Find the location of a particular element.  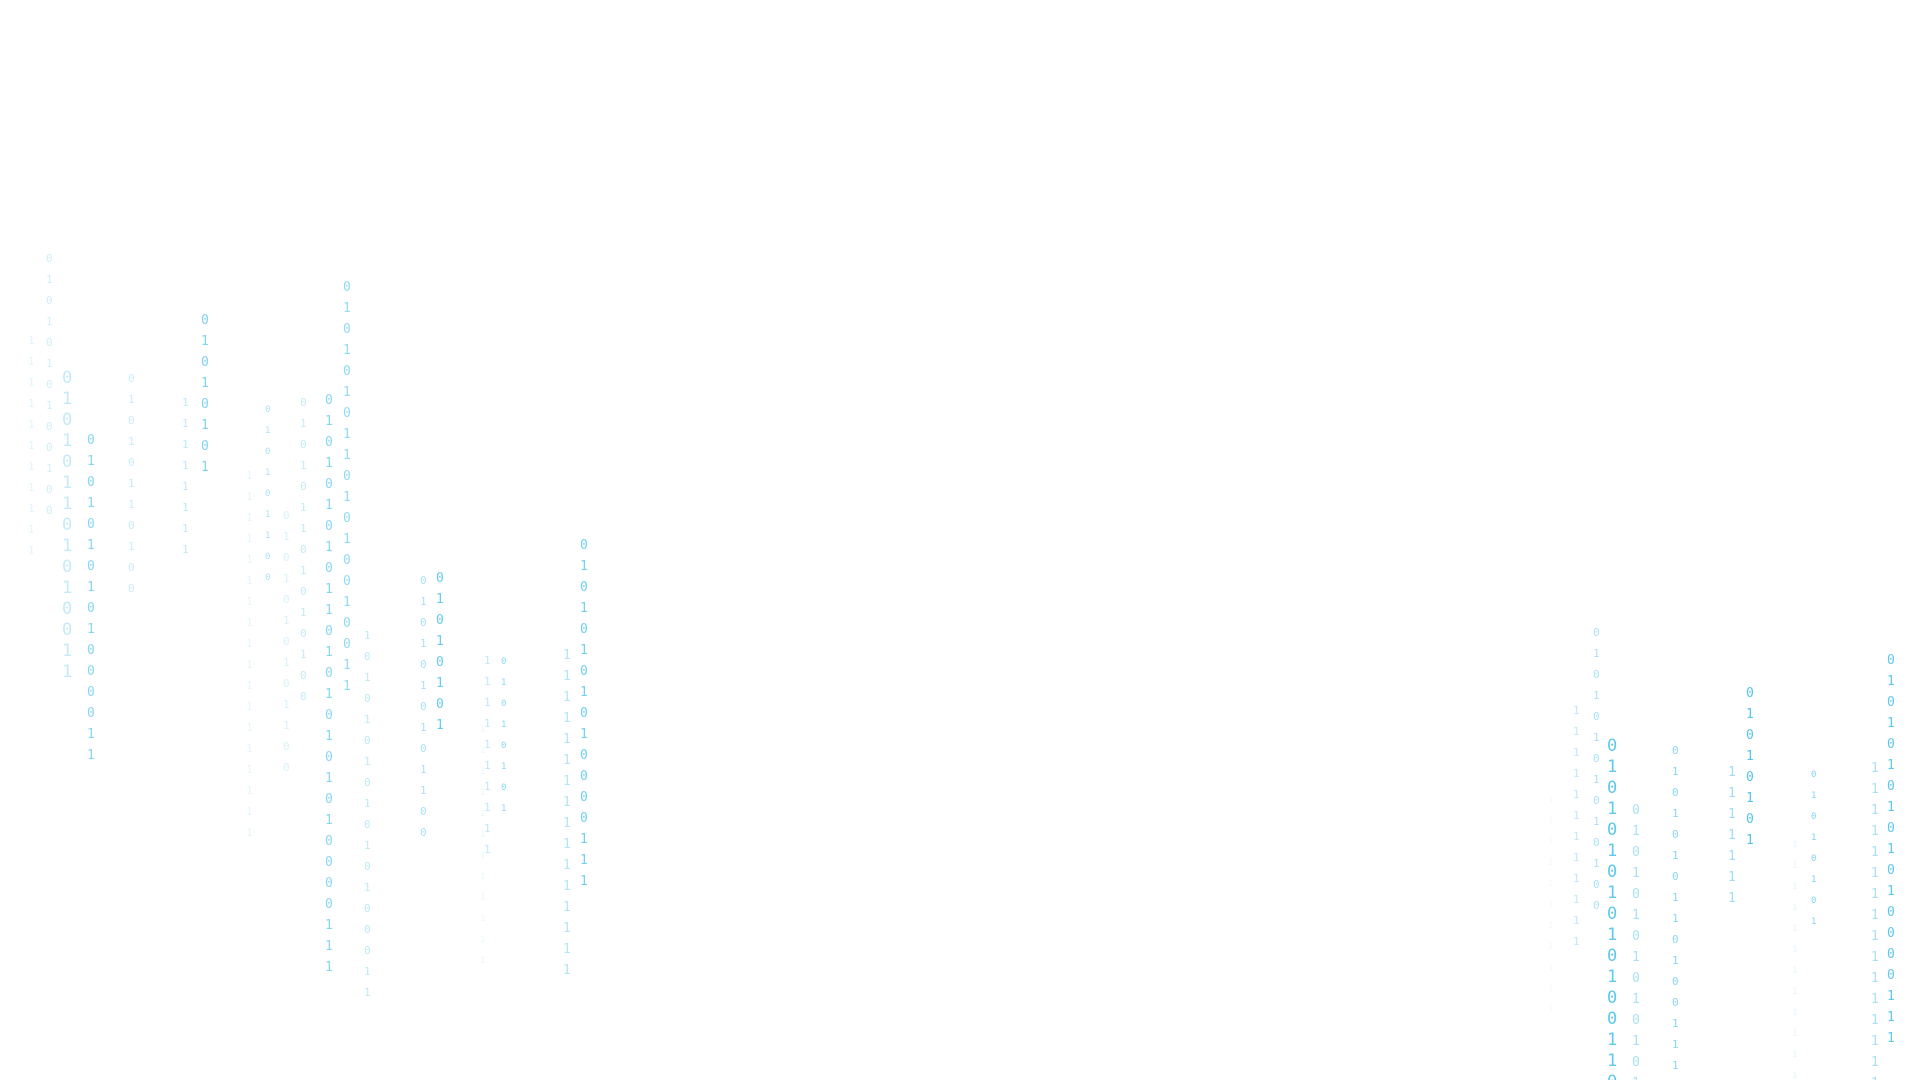

binary-column: 0 1 0 1 0 1 0 1 0 1 0 1 0 0 is located at coordinates (1596, 769).